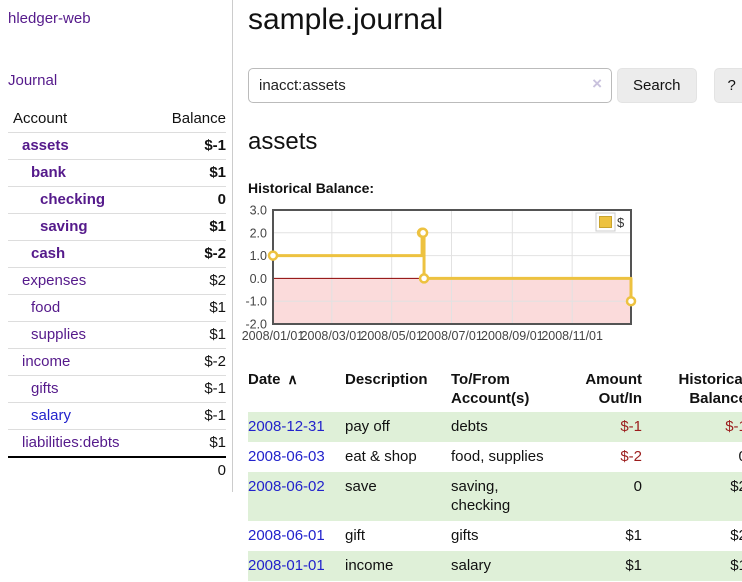 The width and height of the screenshot is (742, 582). I want to click on svg-text: 2008/05/01, so click(391, 336).